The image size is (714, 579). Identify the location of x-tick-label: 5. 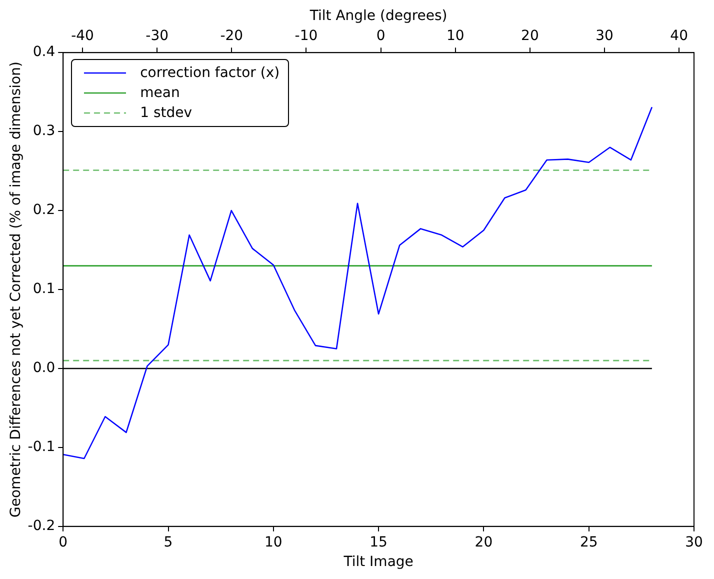
(168, 542).